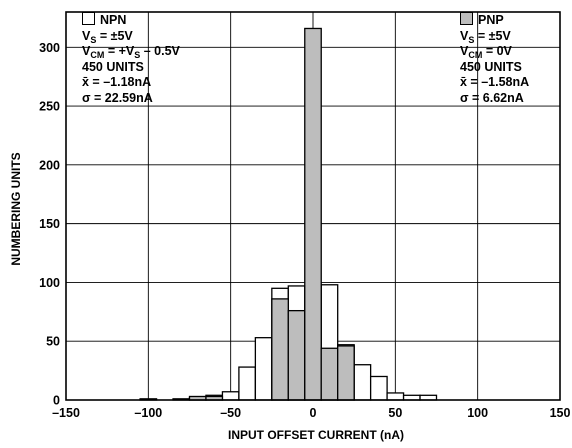 The width and height of the screenshot is (572, 448). Describe the element at coordinates (113, 20) in the screenshot. I see `legend-npn-name: NPN` at that location.